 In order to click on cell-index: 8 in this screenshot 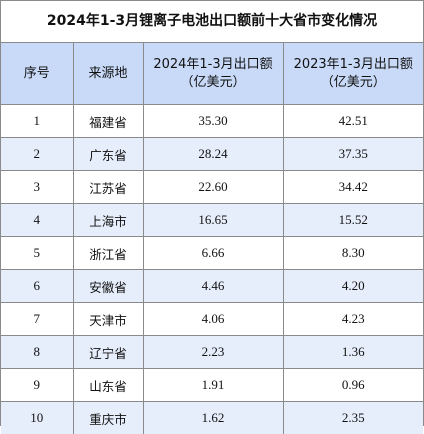, I will do `click(37, 352)`.